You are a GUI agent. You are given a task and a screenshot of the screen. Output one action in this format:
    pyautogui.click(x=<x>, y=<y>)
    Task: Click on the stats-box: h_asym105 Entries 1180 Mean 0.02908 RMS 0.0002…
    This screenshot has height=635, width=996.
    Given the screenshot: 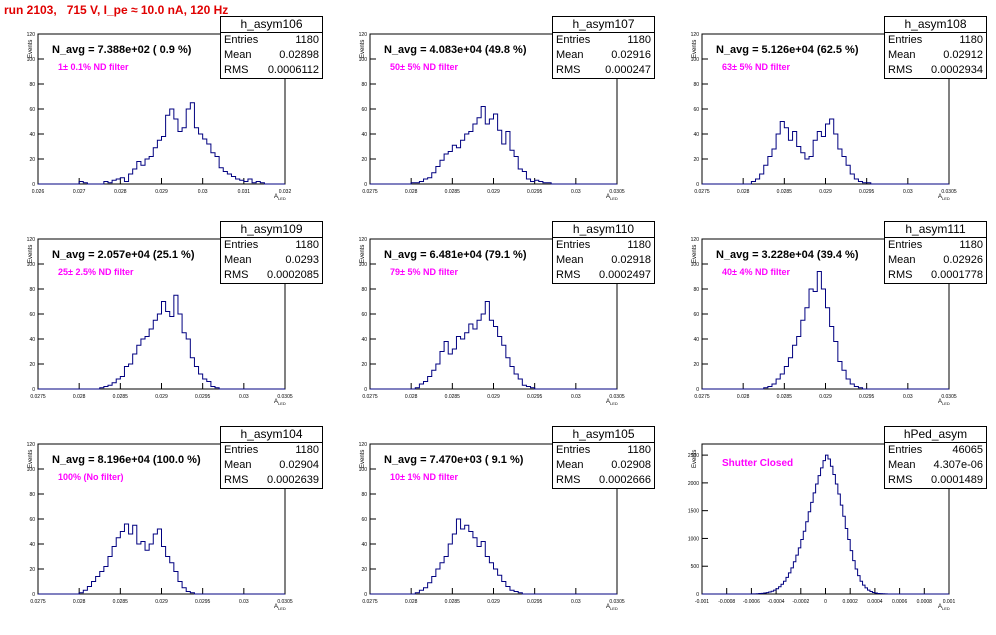 What is the action you would take?
    pyautogui.click(x=603, y=457)
    